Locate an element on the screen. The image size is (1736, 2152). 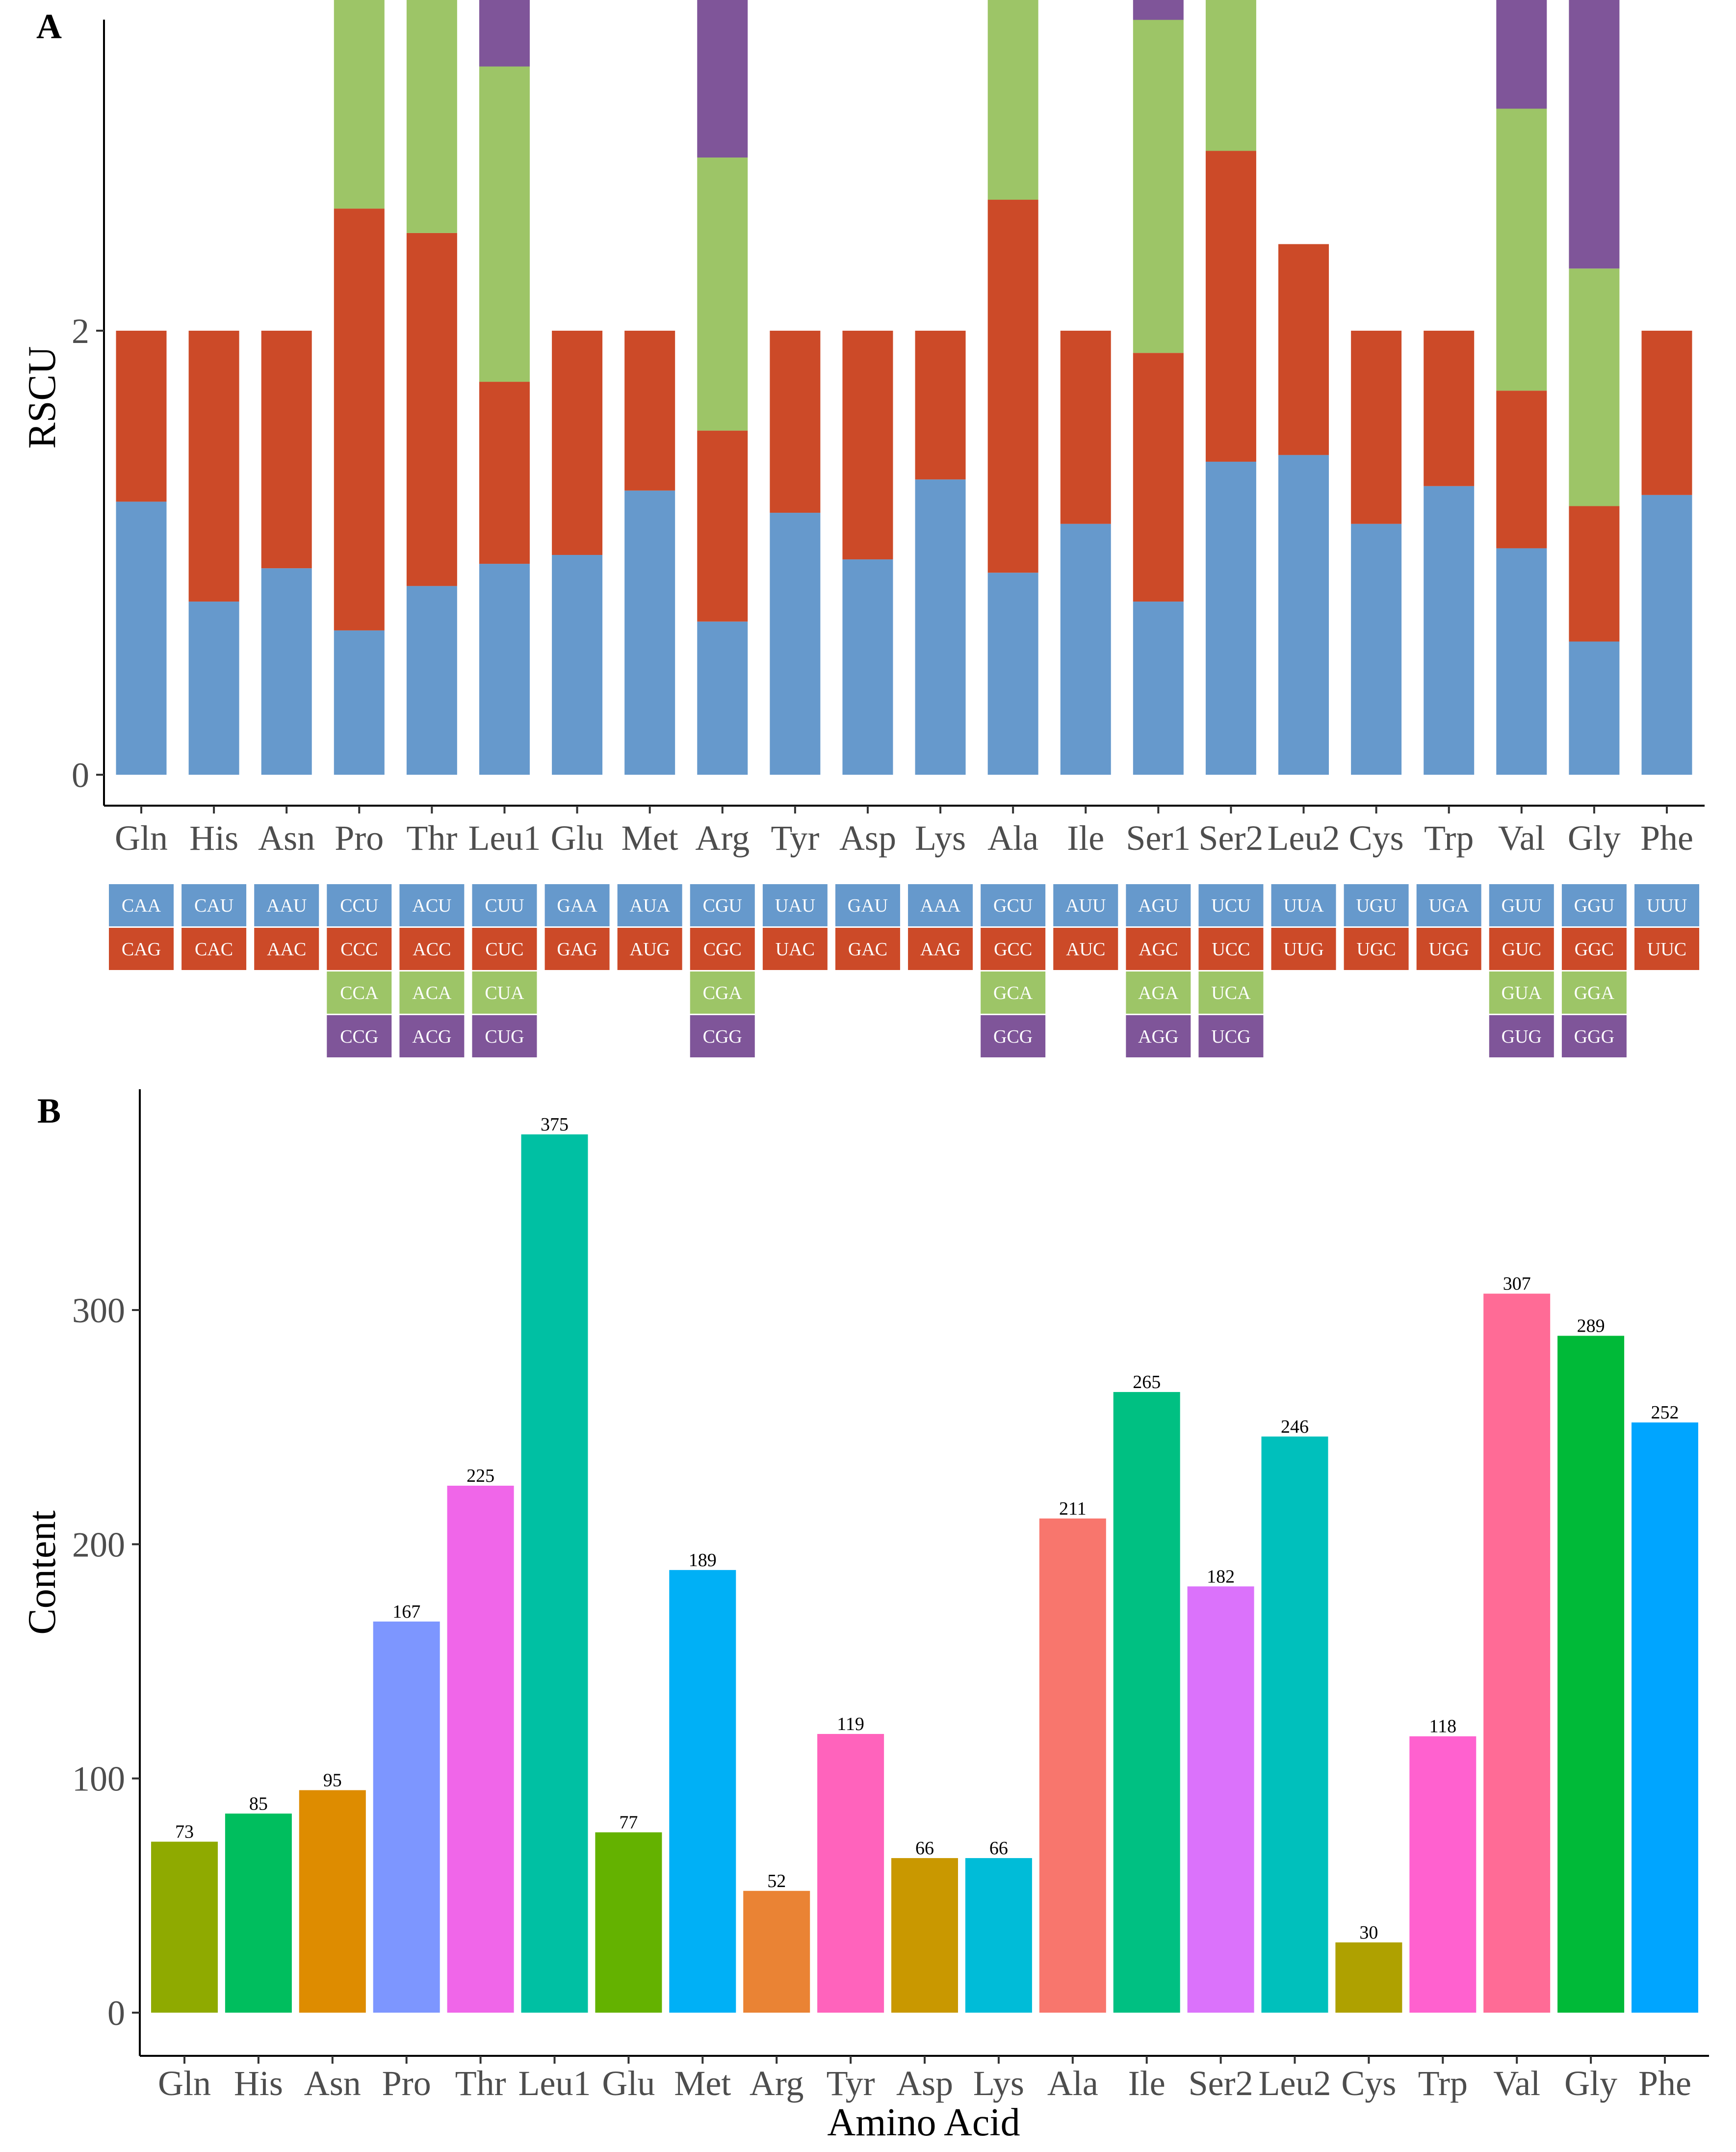
codon-label: CCA is located at coordinates (359, 993).